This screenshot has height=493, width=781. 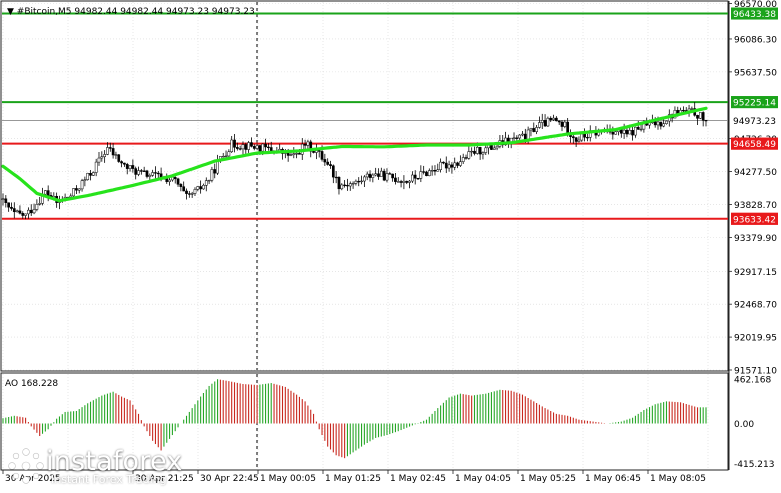 What do you see at coordinates (353, 479) in the screenshot?
I see `time-tick-label: 1 May 01:25` at bounding box center [353, 479].